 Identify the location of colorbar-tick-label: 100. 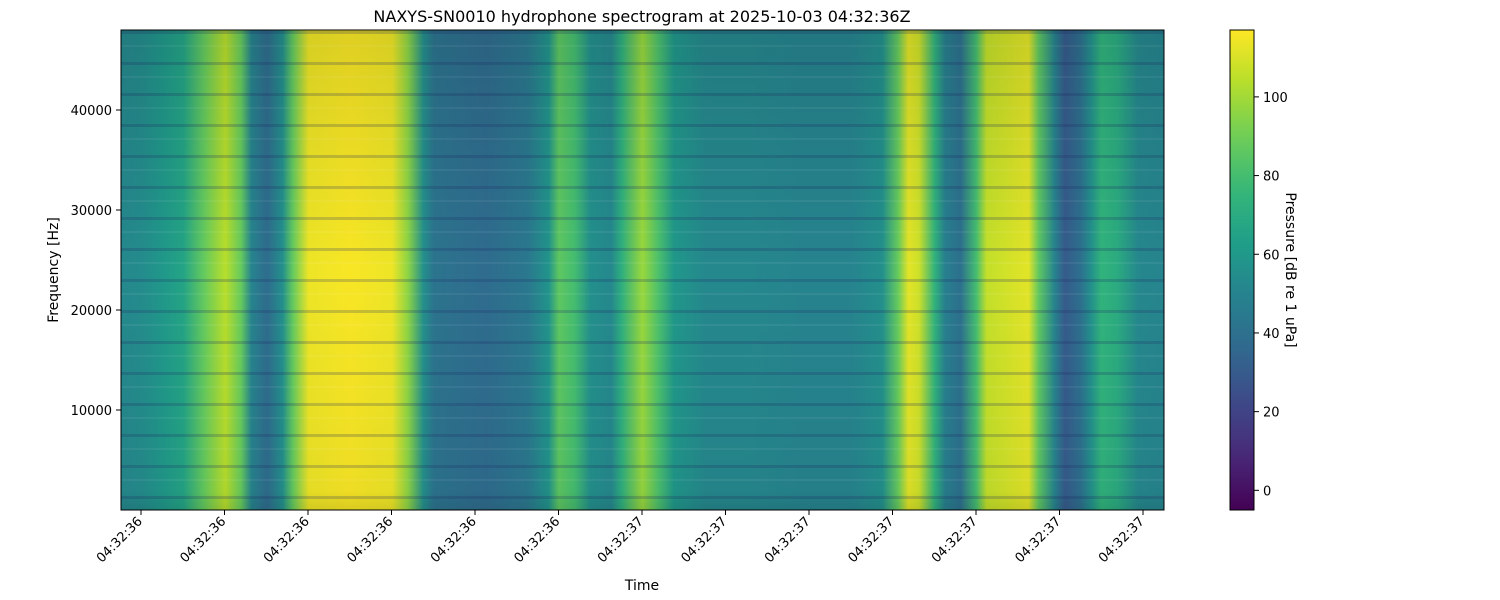
(1275, 98).